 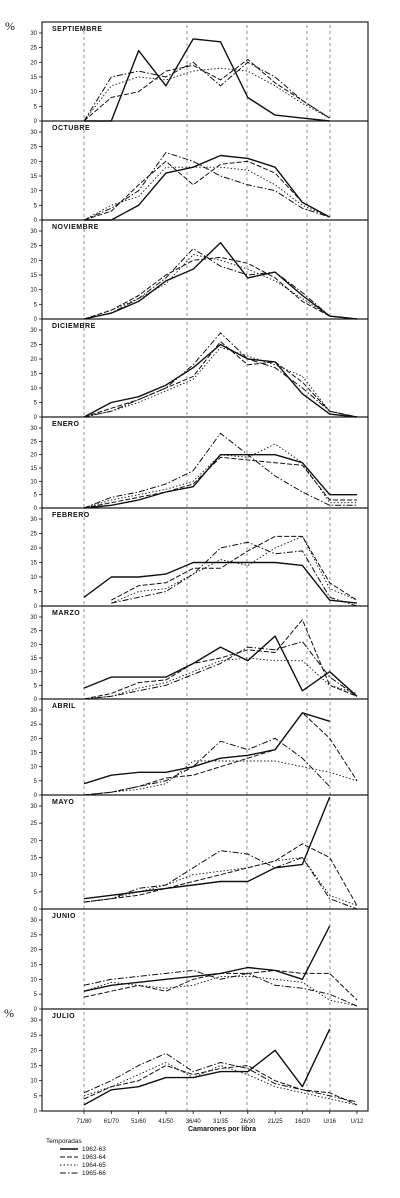 I want to click on panel-title: JULIO, so click(x=63, y=1016).